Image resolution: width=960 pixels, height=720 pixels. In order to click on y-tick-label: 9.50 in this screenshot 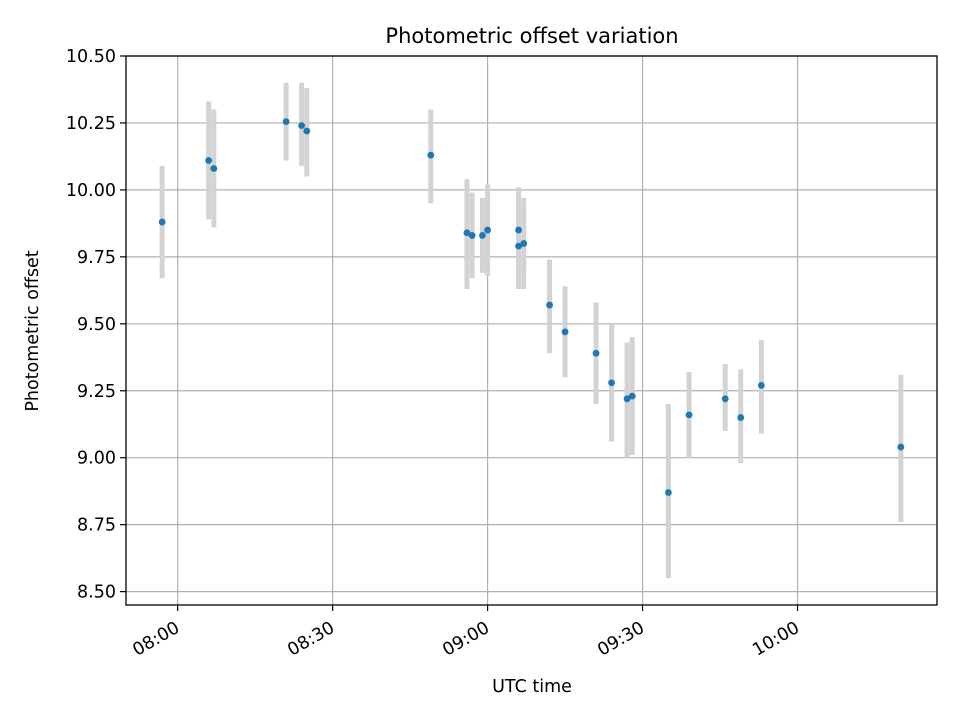, I will do `click(96, 325)`.